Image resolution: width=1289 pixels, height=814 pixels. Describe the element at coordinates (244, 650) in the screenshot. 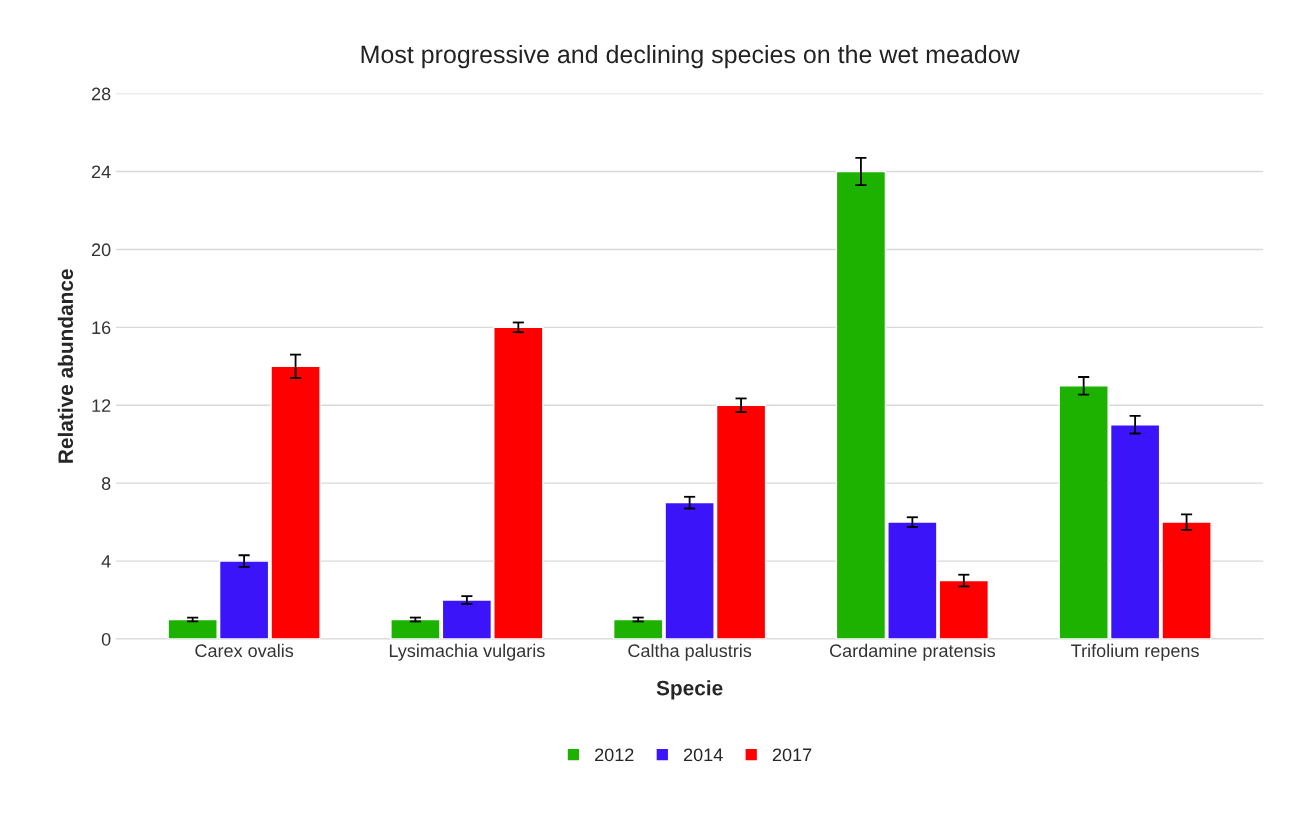

I see `x-tick-label: Carex ovalis` at that location.